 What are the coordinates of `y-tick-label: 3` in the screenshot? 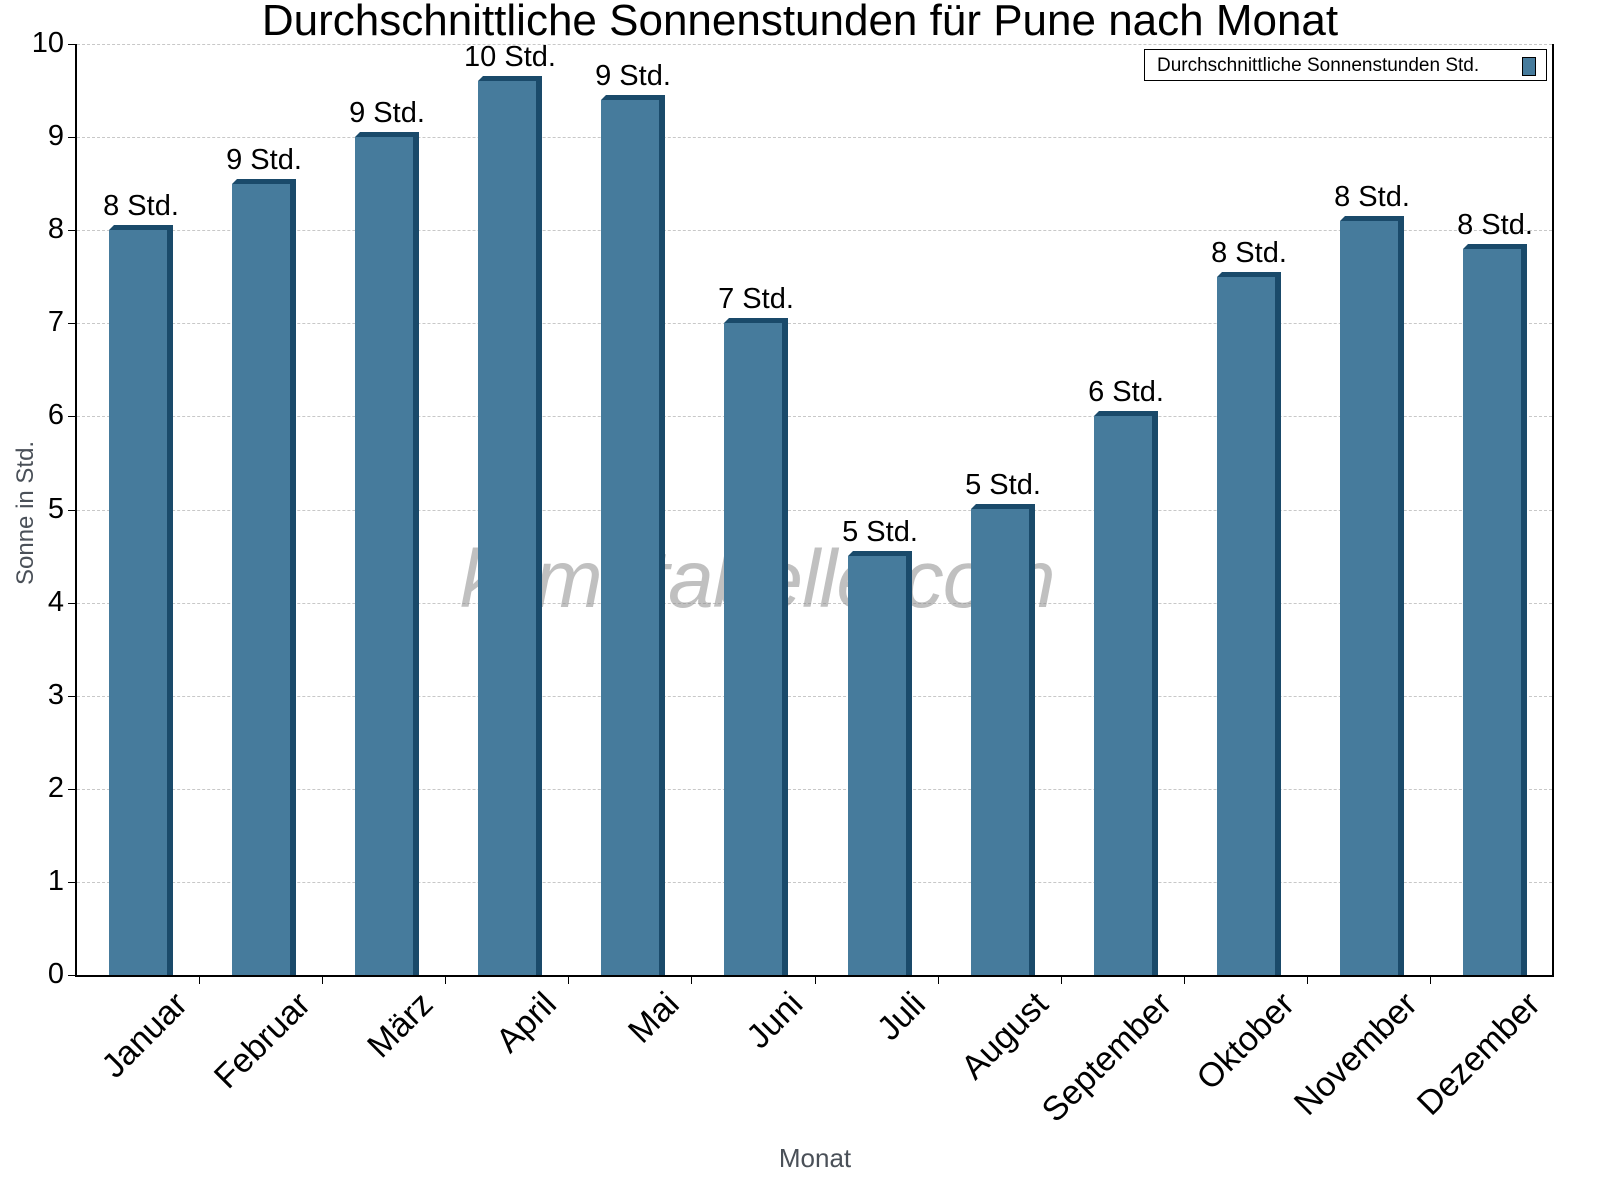 It's located at (55, 695).